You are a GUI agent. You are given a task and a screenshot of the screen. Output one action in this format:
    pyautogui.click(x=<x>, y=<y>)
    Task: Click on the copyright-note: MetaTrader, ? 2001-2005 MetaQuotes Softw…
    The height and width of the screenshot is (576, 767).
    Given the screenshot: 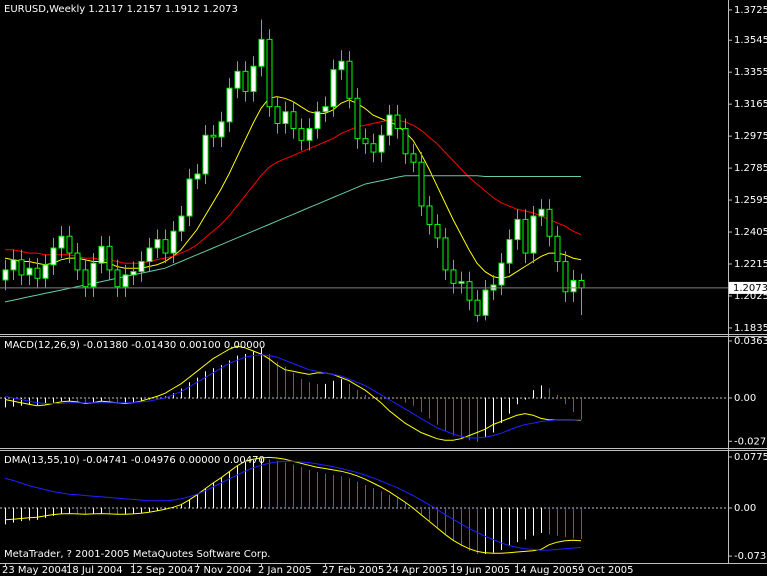 What is the action you would take?
    pyautogui.click(x=137, y=554)
    